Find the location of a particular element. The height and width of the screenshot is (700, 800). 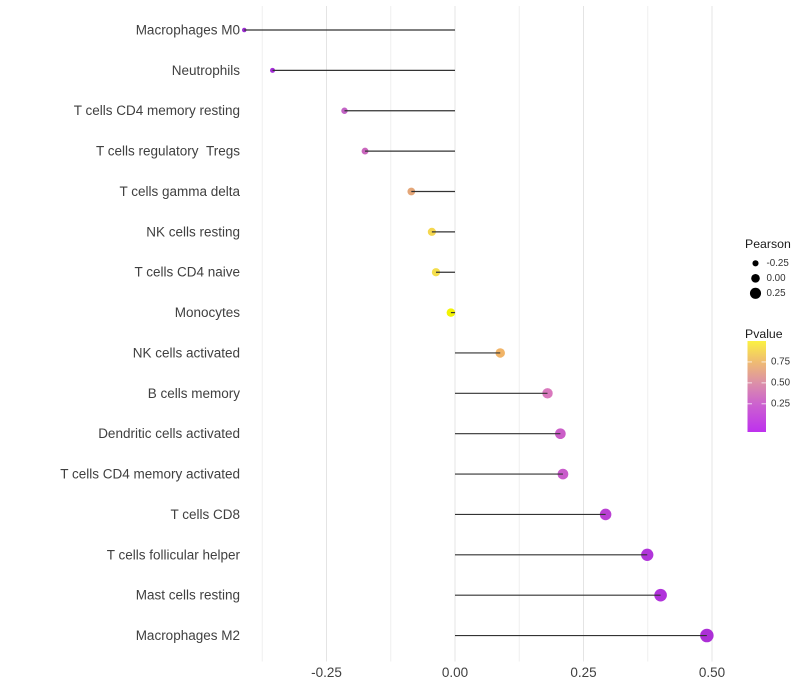

pvalue-colorbar is located at coordinates (756, 386).